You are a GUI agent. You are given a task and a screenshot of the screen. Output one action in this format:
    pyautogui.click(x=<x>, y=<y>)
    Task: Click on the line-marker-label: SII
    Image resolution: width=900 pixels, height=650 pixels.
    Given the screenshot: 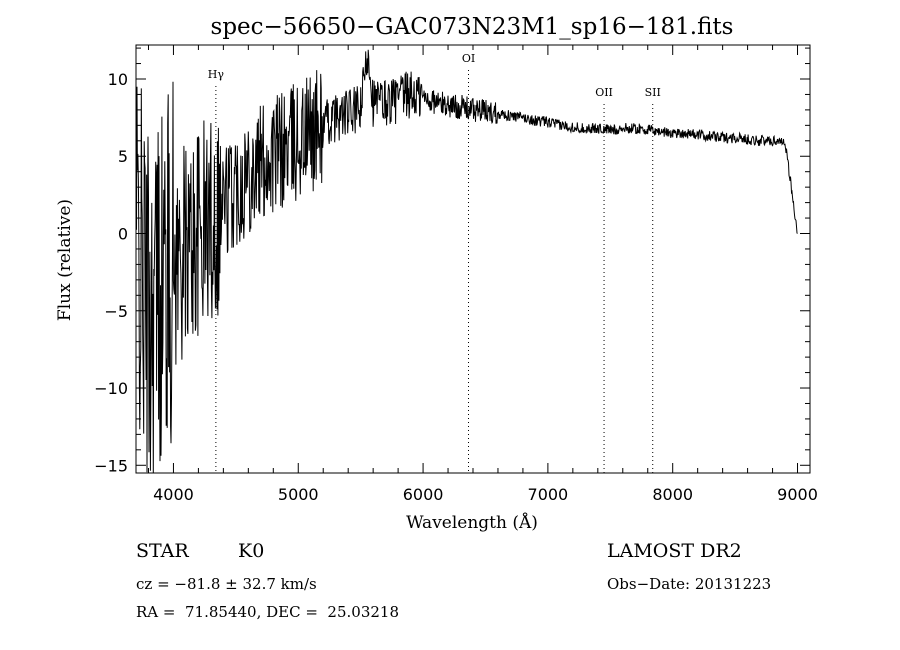 What is the action you would take?
    pyautogui.click(x=653, y=92)
    